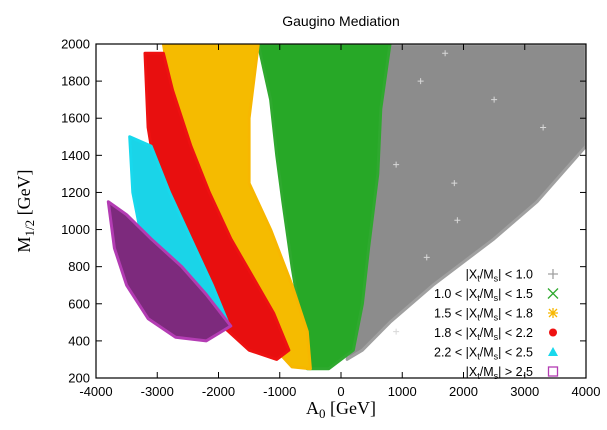  What do you see at coordinates (524, 391) in the screenshot?
I see `x-tick-label: 3000` at bounding box center [524, 391].